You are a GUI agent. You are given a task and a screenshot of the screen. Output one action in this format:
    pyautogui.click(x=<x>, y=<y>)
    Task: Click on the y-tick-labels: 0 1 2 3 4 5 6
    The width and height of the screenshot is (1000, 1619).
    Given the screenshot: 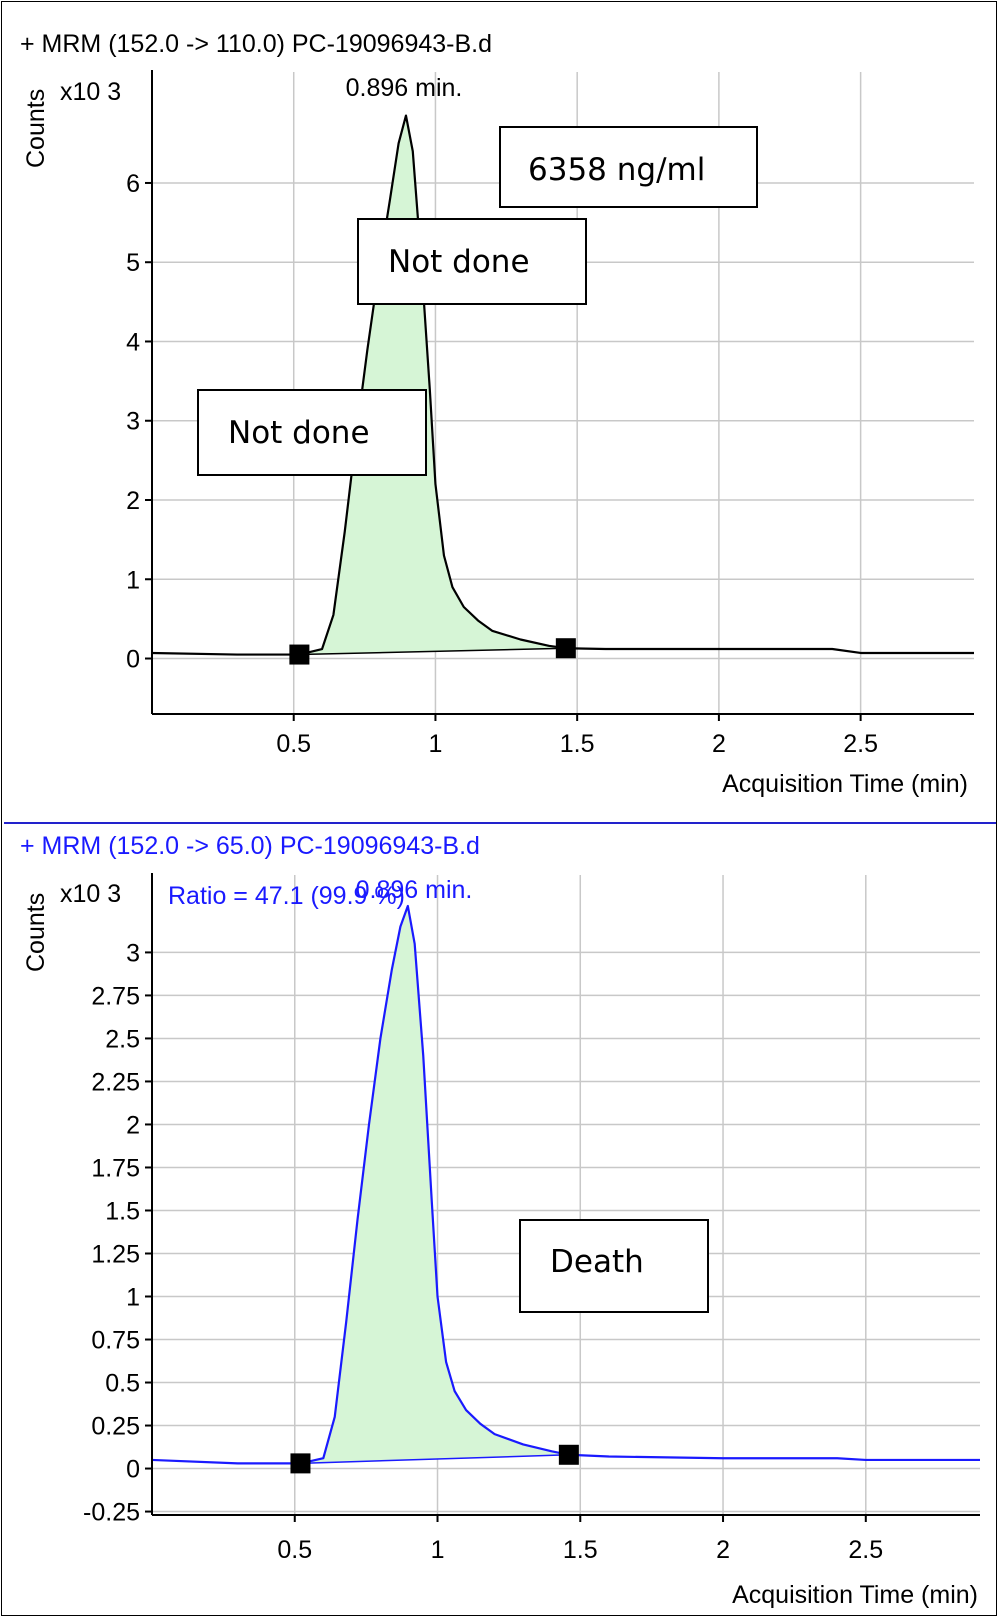 What is the action you would take?
    pyautogui.click(x=133, y=422)
    